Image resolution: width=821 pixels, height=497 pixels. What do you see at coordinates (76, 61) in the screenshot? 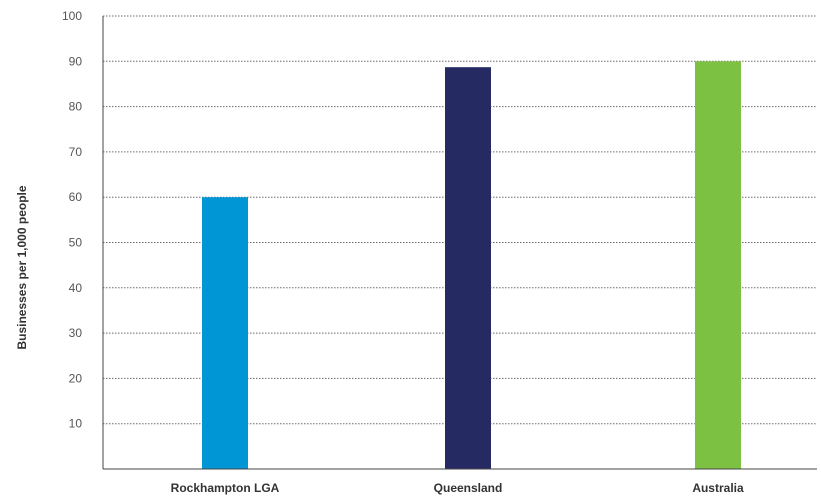
I see `y-tick-label: 90` at bounding box center [76, 61].